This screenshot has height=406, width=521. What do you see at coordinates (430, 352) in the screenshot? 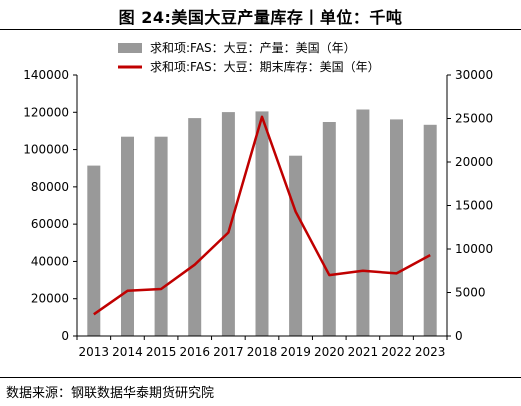
I see `x-tick-label: 2023` at bounding box center [430, 352].